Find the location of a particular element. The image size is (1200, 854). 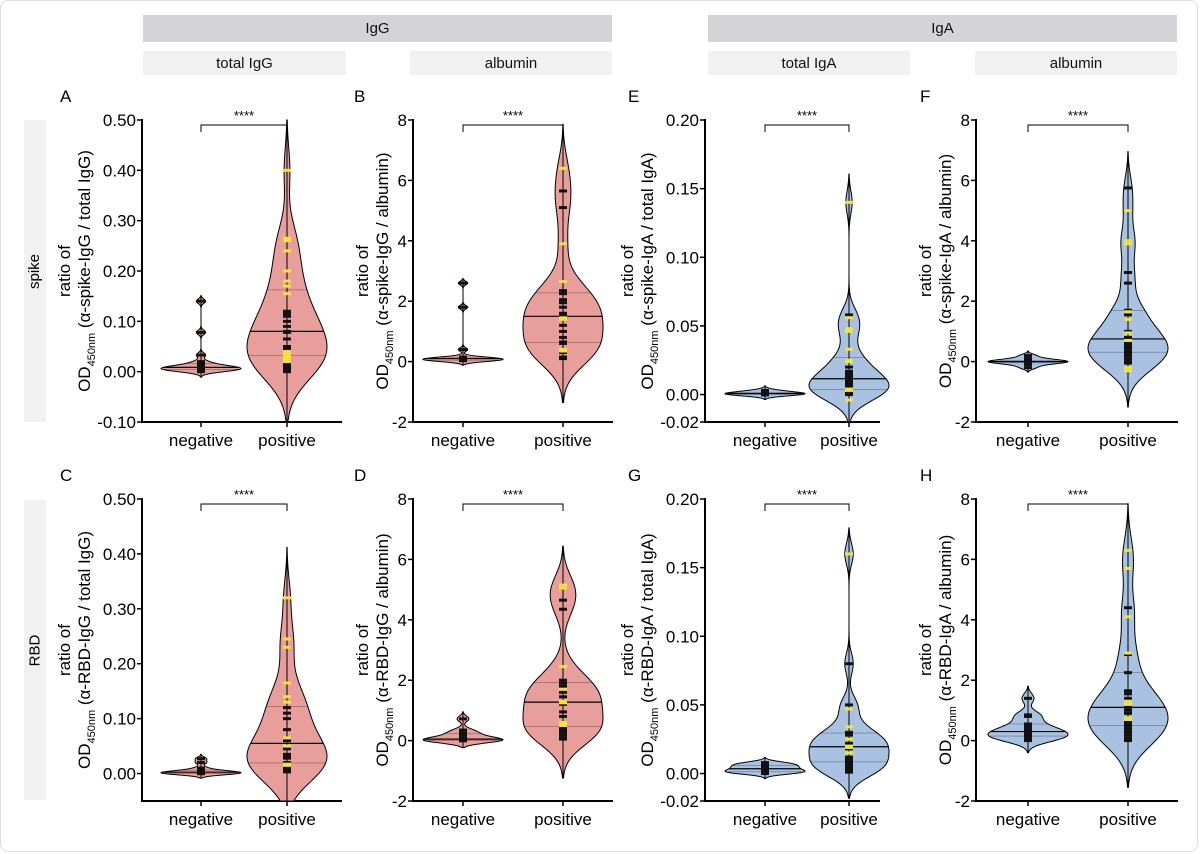

y-axis-label-text: (α-RBD-IgA / albumin) is located at coordinates (945, 620).